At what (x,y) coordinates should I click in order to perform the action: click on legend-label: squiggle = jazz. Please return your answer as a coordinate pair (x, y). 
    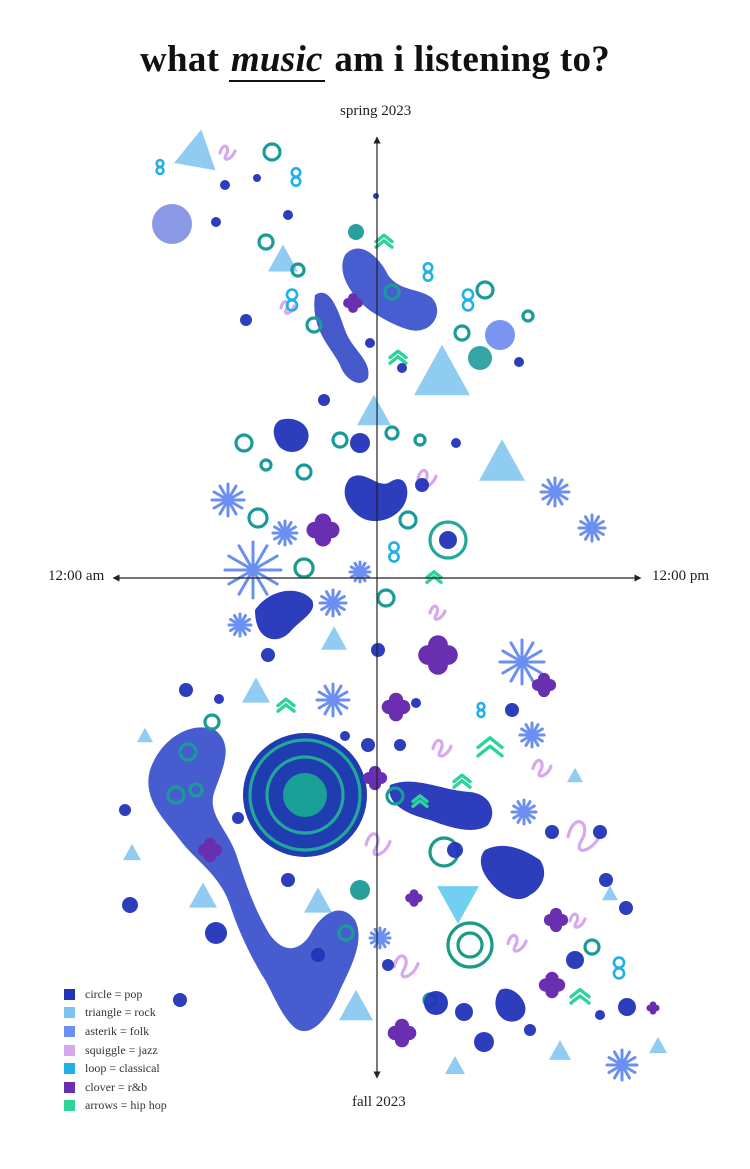
    Looking at the image, I should click on (121, 1049).